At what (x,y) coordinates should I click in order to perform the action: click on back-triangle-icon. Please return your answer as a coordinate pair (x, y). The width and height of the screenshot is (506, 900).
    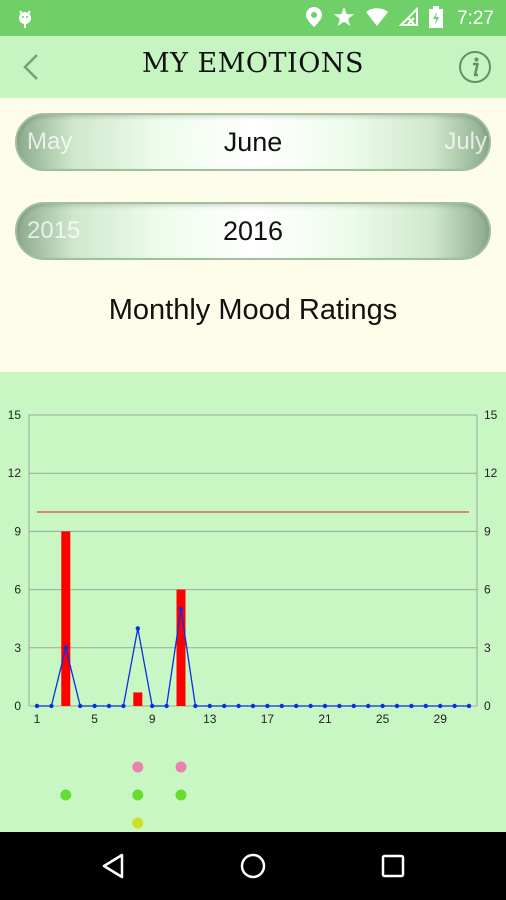
    Looking at the image, I should click on (113, 866).